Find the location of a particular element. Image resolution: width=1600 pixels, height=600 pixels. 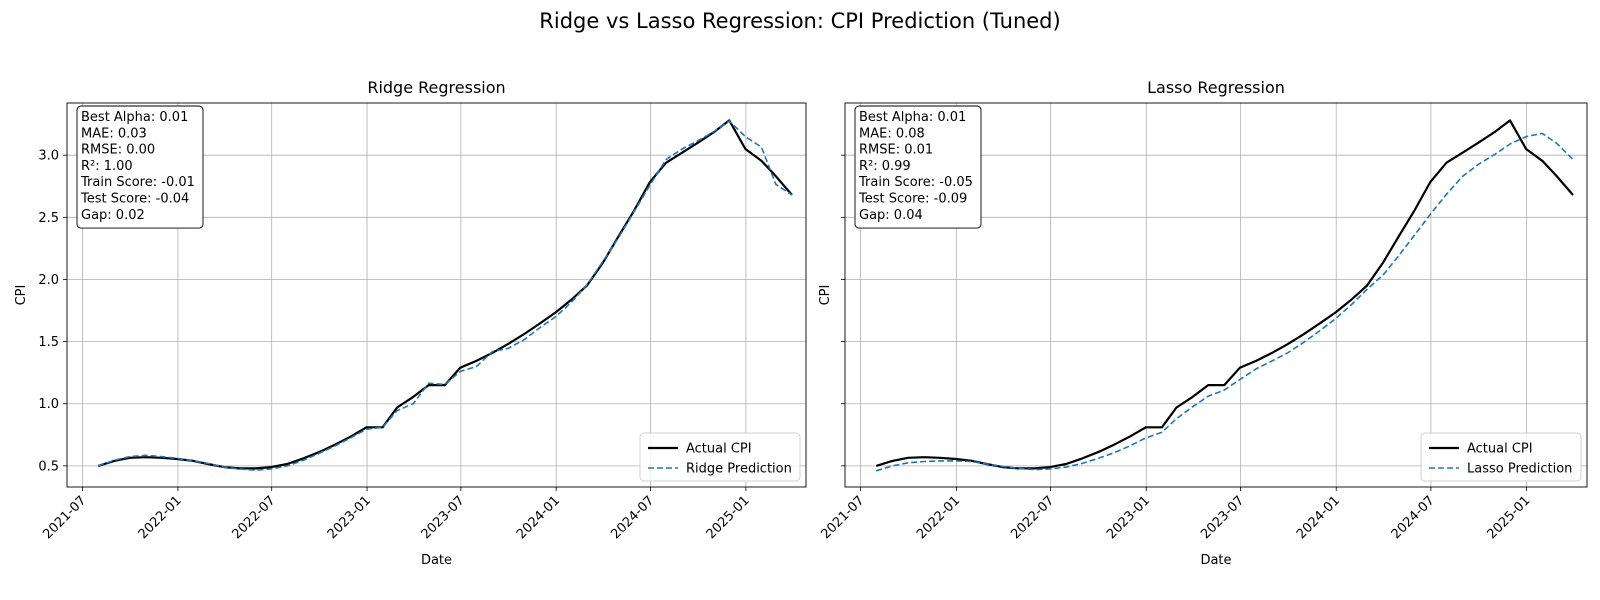

y-tick-label: 2.5 is located at coordinates (48, 218).